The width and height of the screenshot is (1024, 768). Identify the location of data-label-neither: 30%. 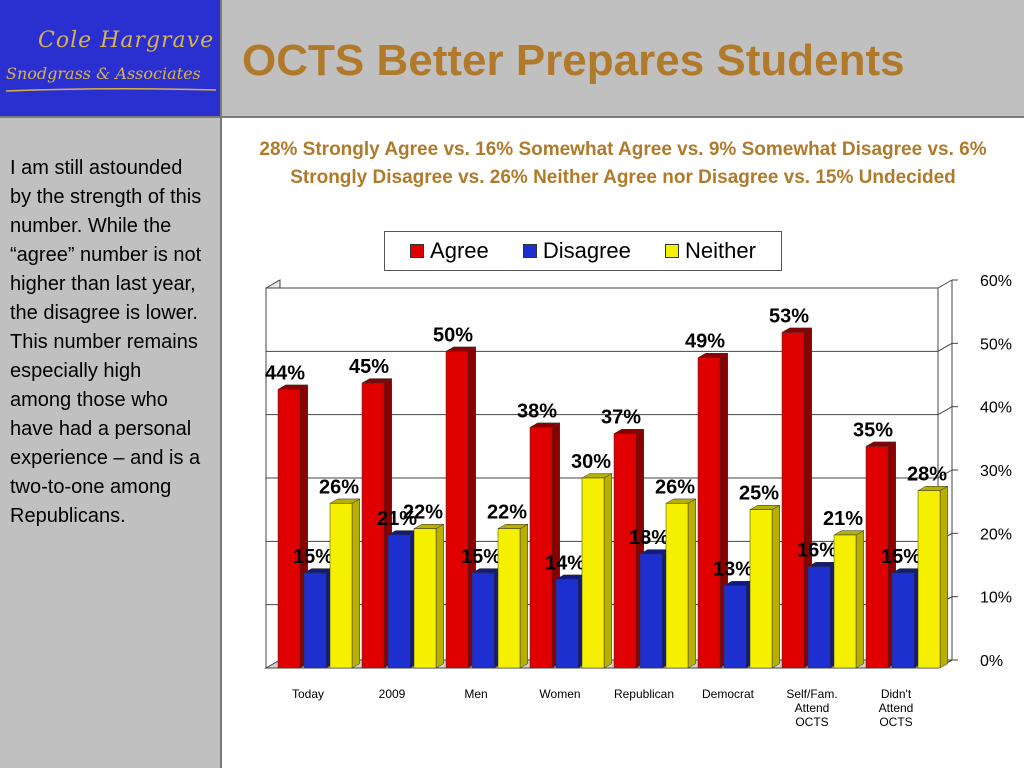
(591, 462).